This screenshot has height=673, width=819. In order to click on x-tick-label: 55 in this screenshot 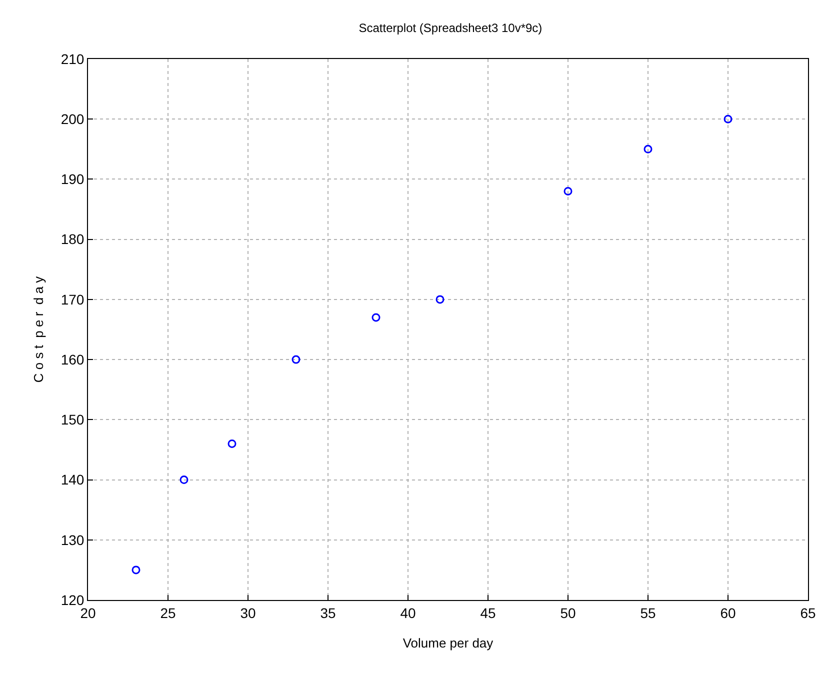, I will do `click(648, 612)`.